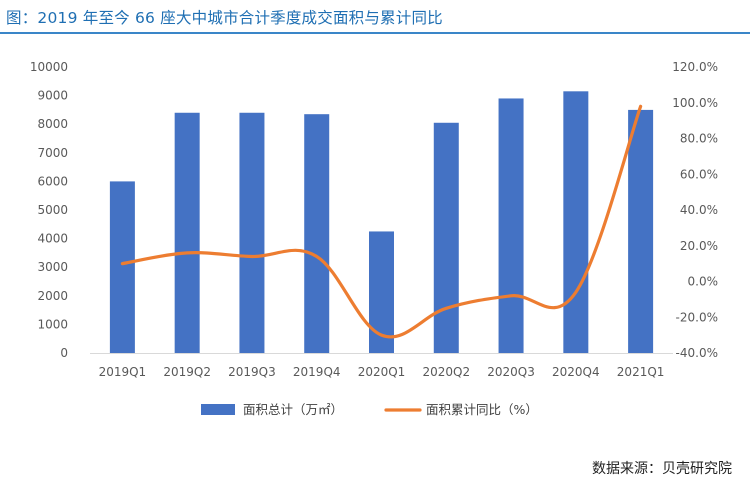  I want to click on y-right-tick-label: 0.0%, so click(703, 282).